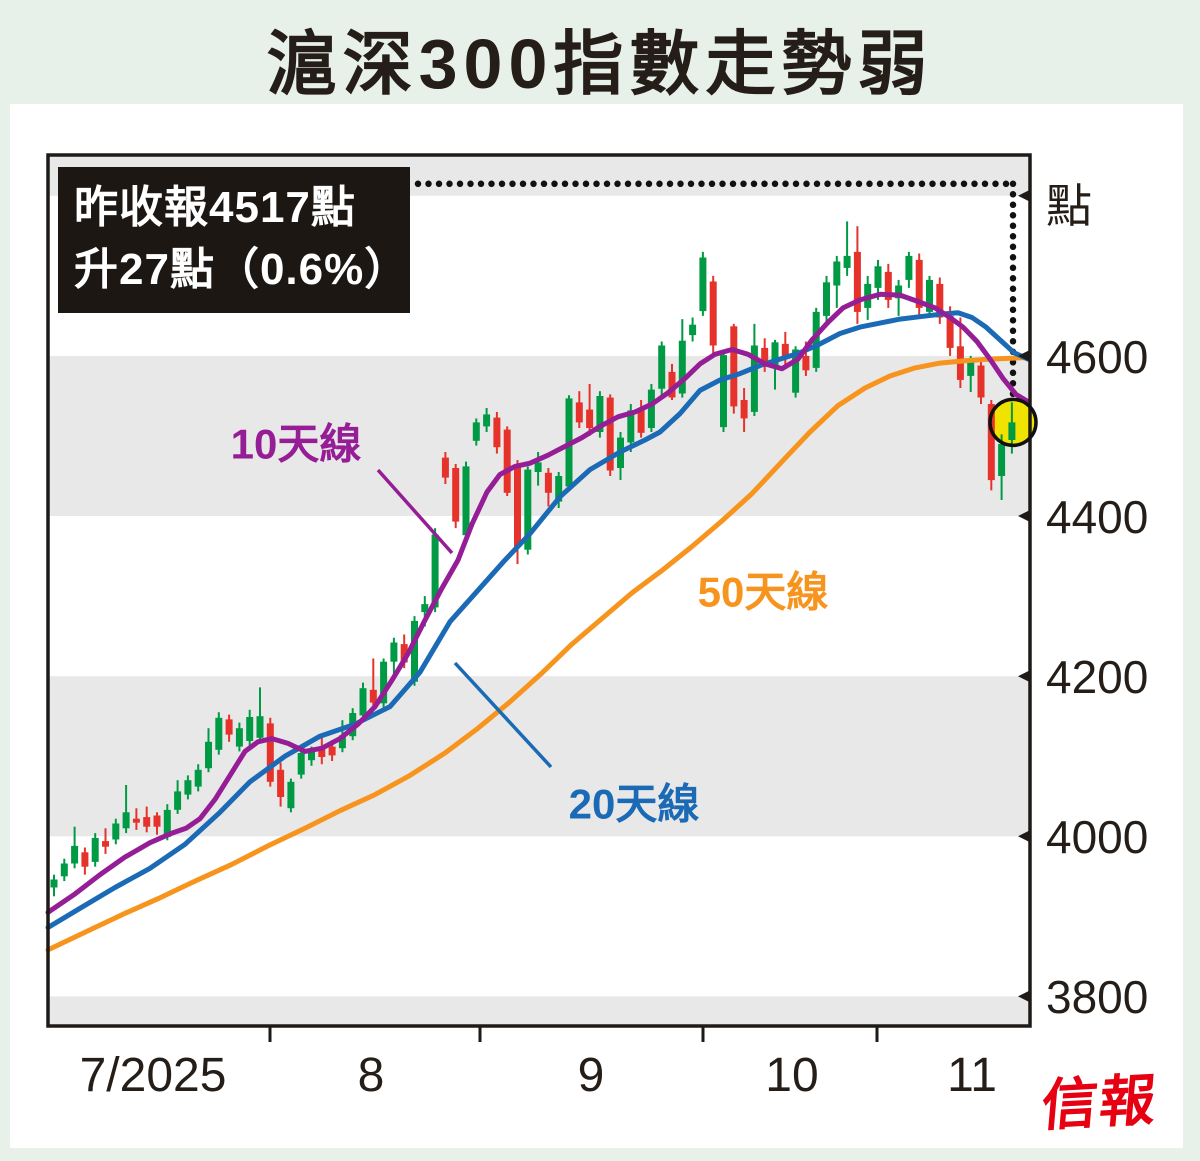 Image resolution: width=1200 pixels, height=1161 pixels. Describe the element at coordinates (153, 1075) in the screenshot. I see `x-tick-label: 7/2025` at that location.